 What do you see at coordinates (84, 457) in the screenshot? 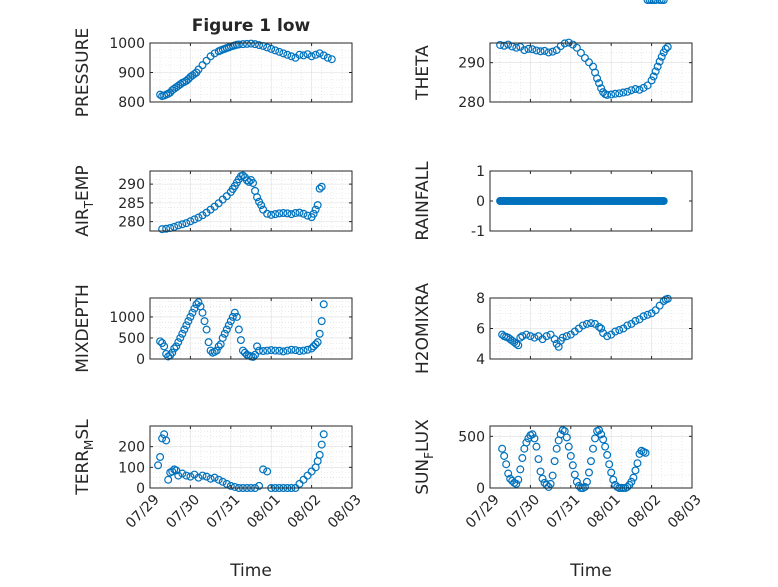
I see `terr_msl-ylabel: TERRMSL` at bounding box center [84, 457].